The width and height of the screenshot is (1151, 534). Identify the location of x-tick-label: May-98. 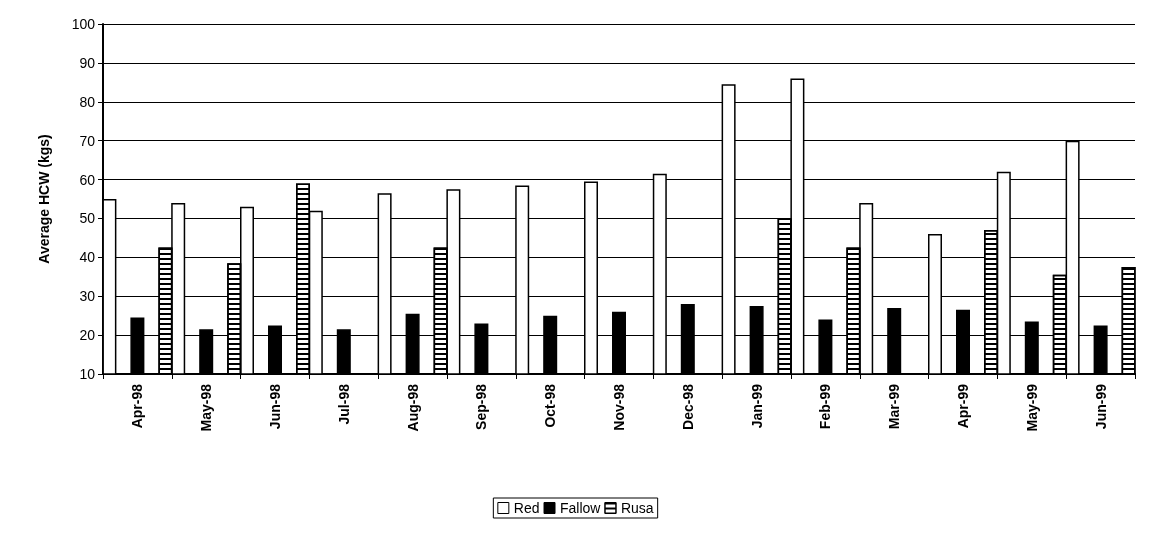
(206, 407).